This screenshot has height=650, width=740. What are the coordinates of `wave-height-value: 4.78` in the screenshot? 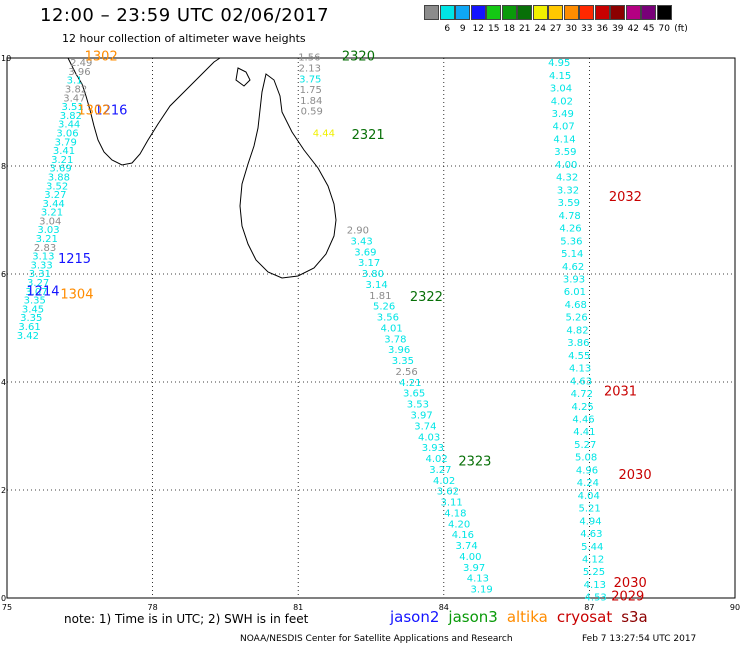 It's located at (570, 216).